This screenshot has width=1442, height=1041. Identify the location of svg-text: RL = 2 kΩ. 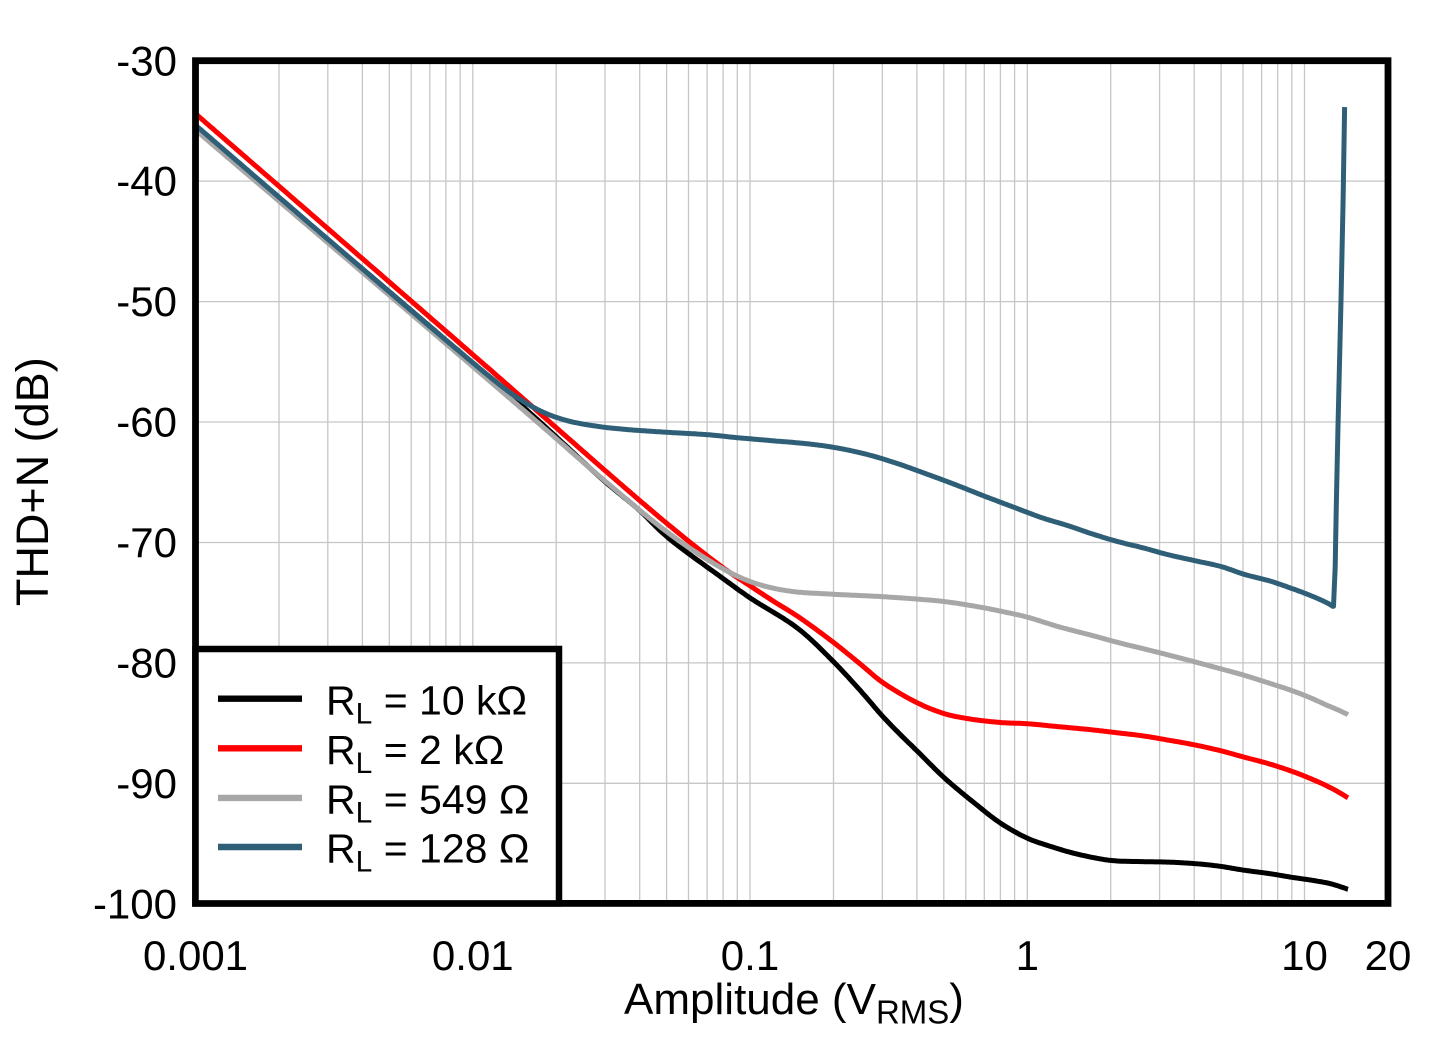
(415, 753).